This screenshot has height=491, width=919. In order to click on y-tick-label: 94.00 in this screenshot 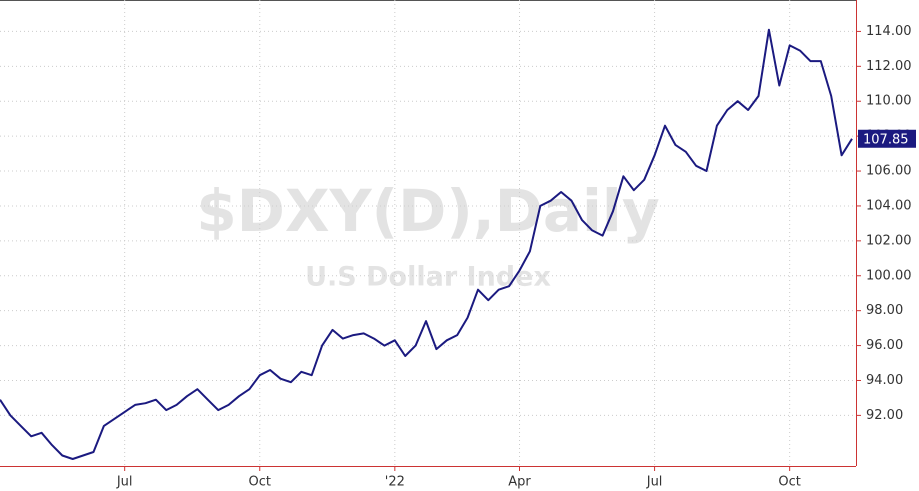, I will do `click(884, 380)`.